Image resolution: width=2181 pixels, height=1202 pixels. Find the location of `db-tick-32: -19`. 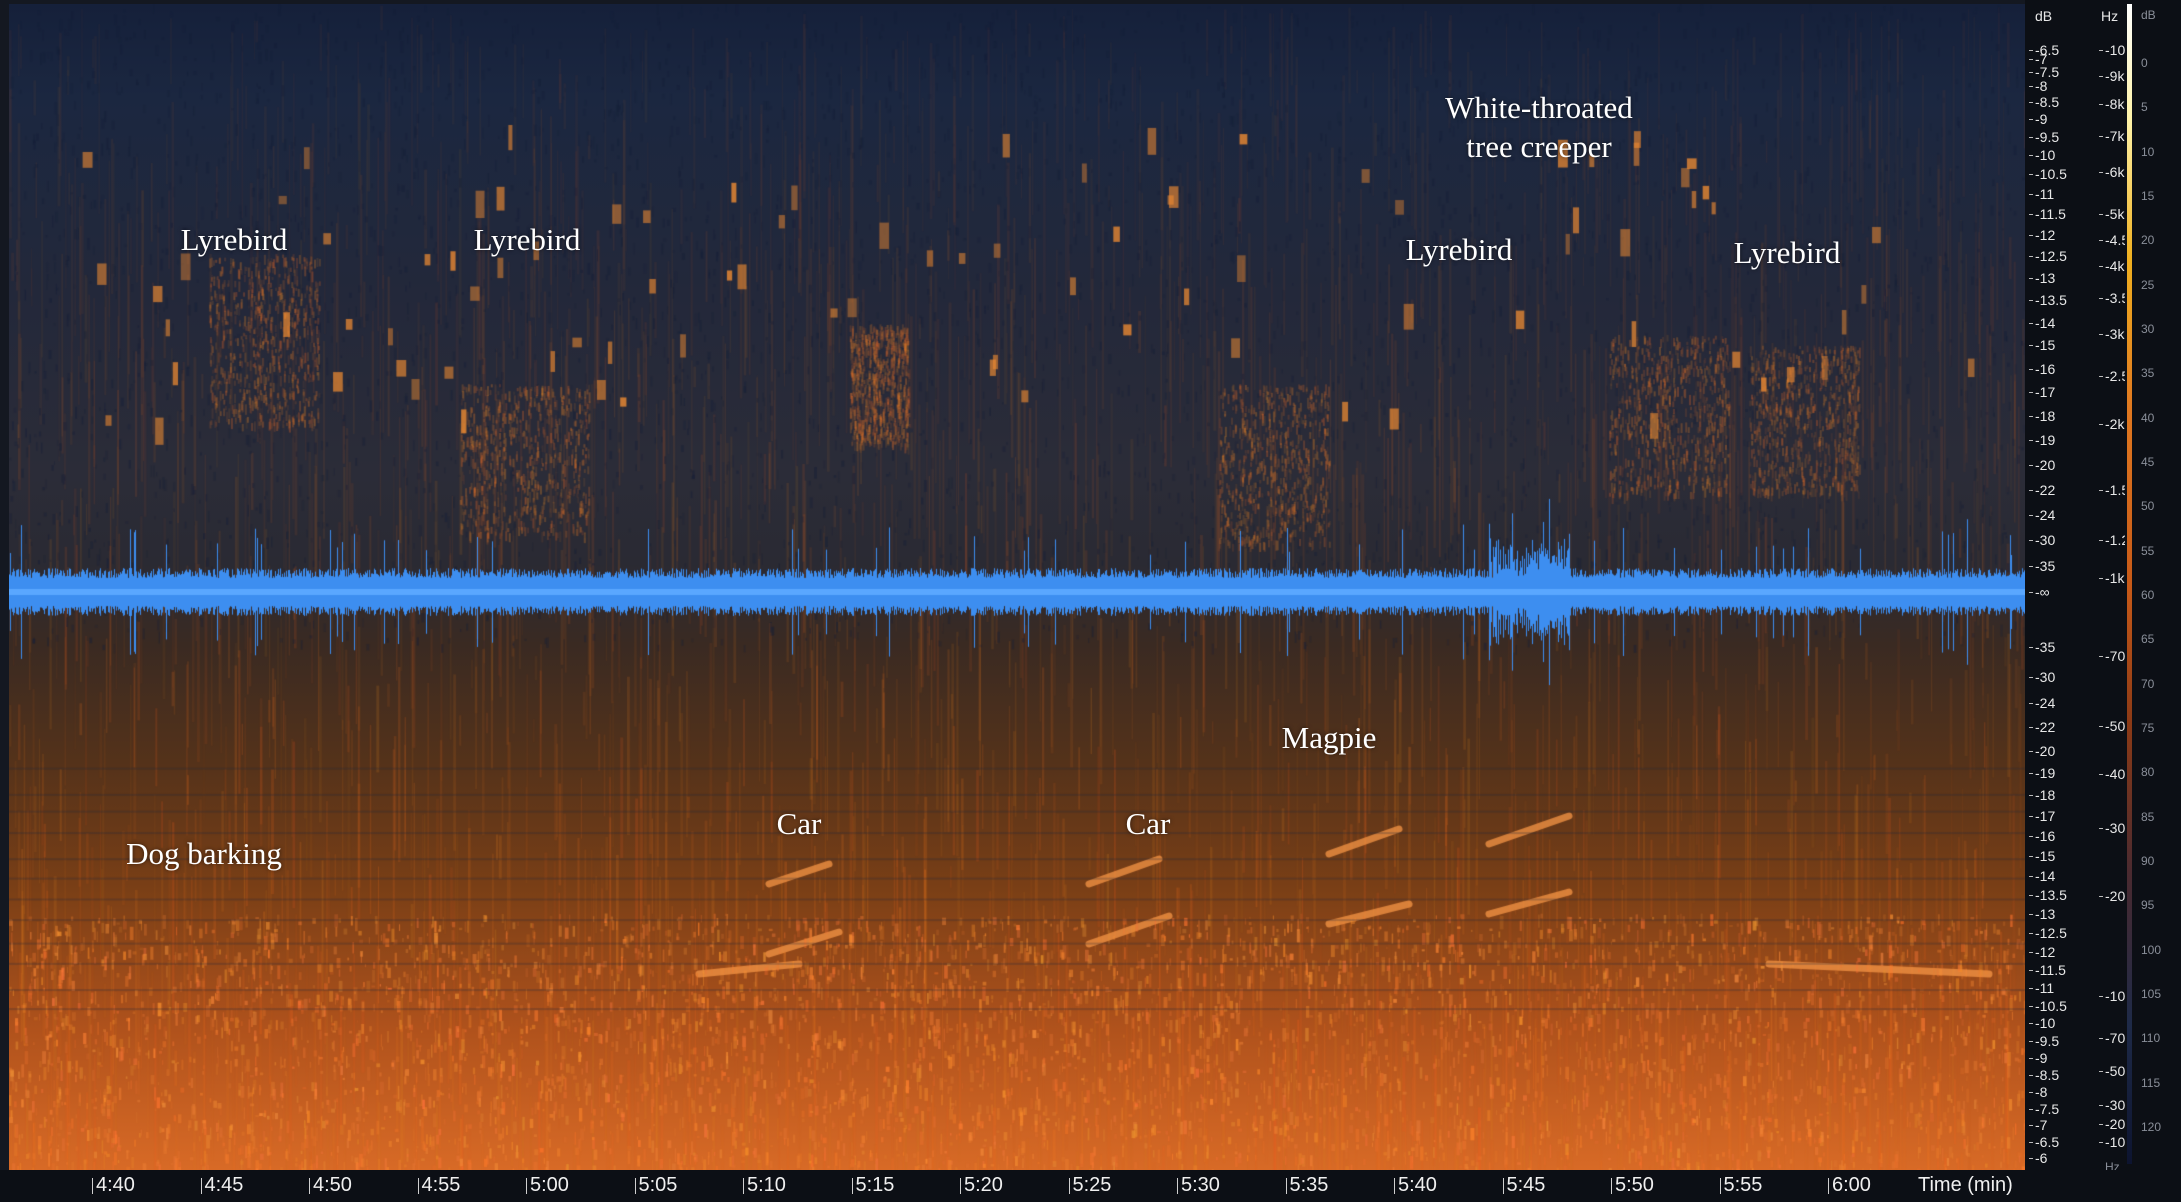

db-tick-32: -19 is located at coordinates (2042, 773).